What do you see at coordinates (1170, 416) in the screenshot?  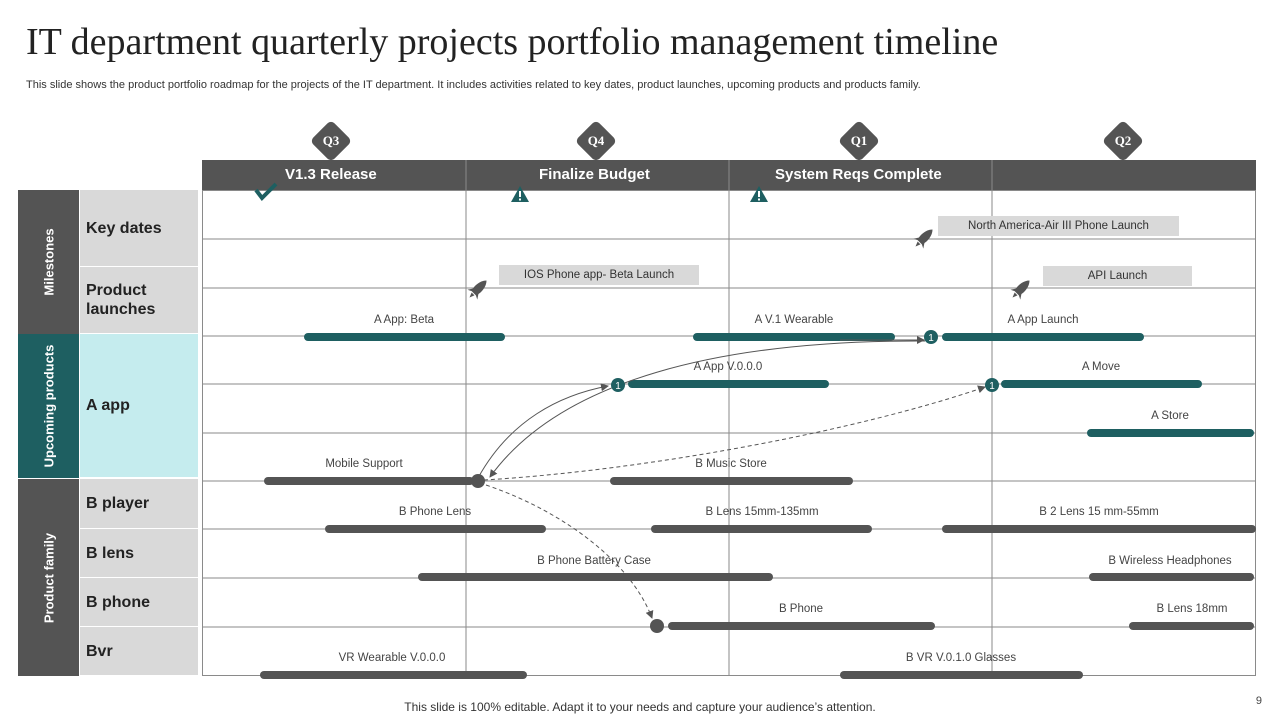 I see `label-a-store: A Store` at bounding box center [1170, 416].